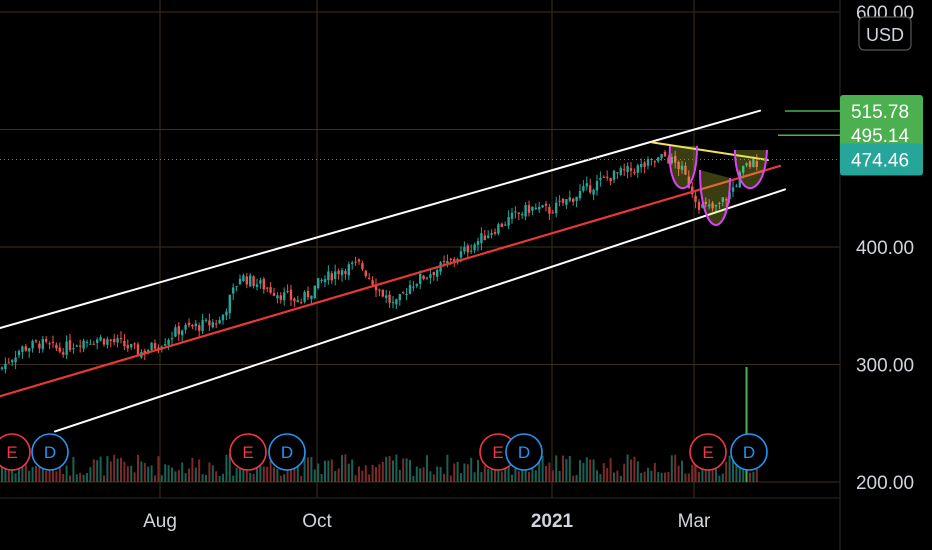 This screenshot has height=550, width=932. What do you see at coordinates (881, 110) in the screenshot?
I see `price-tag-box` at bounding box center [881, 110].